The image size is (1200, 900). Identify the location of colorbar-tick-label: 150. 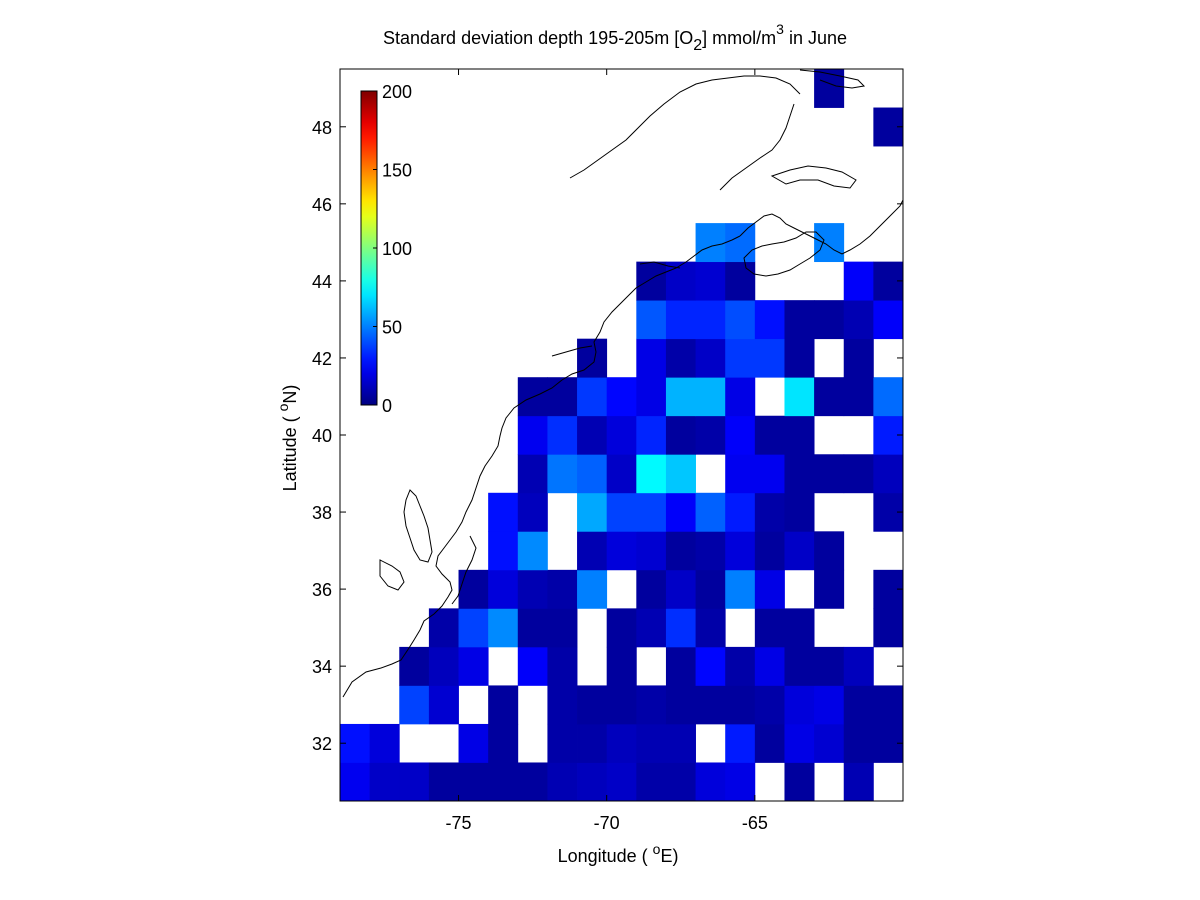
(397, 171).